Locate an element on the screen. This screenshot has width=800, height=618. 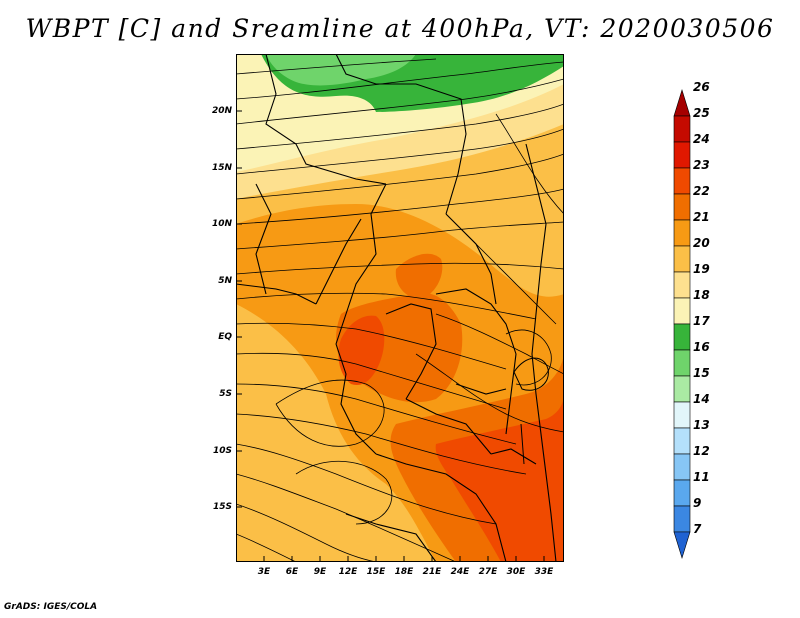
lon-label-30e: 30E is located at coordinates (516, 572).